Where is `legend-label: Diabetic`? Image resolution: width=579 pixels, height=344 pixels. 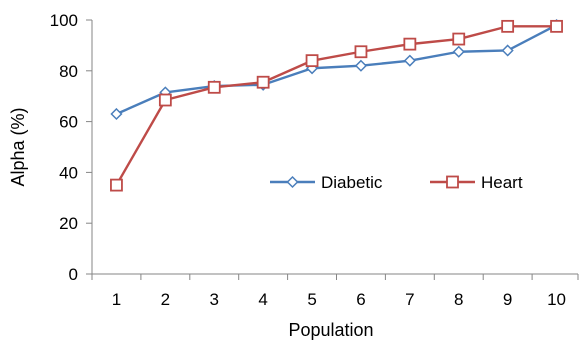 legend-label: Diabetic is located at coordinates (352, 182).